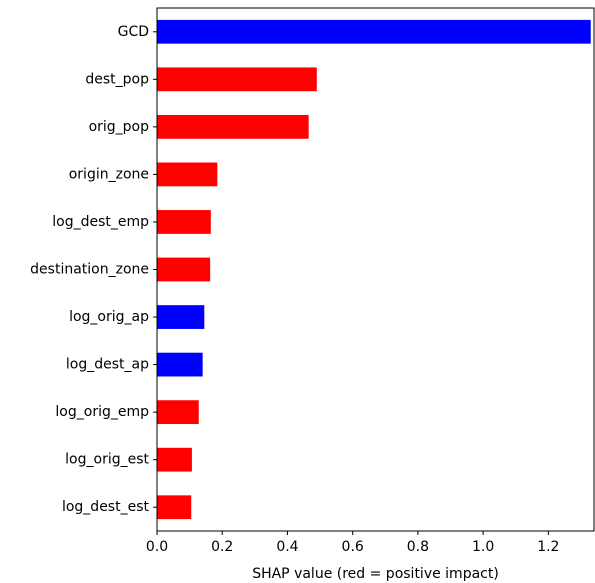 This screenshot has height=583, width=595. Describe the element at coordinates (187, 174) in the screenshot. I see `bar-origin-zone` at that location.